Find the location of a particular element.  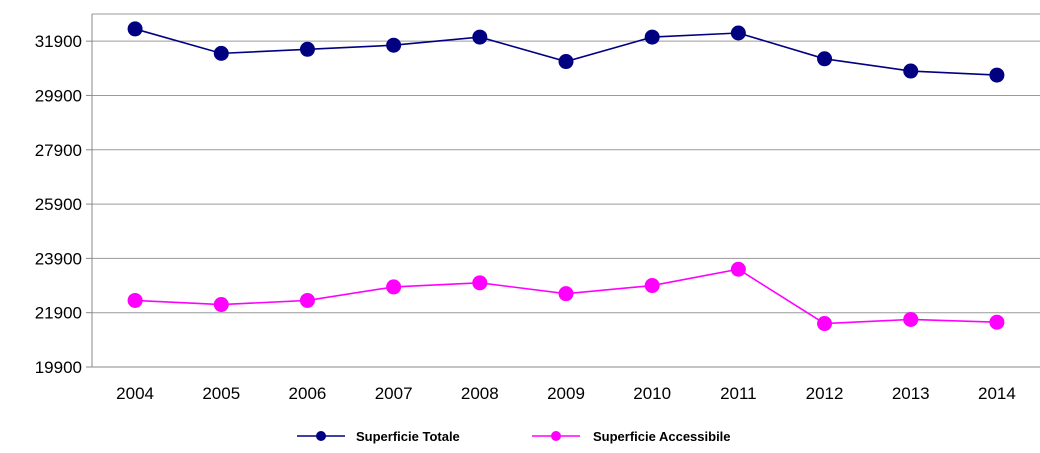

legend-label-0: Superficie Totale is located at coordinates (408, 436).